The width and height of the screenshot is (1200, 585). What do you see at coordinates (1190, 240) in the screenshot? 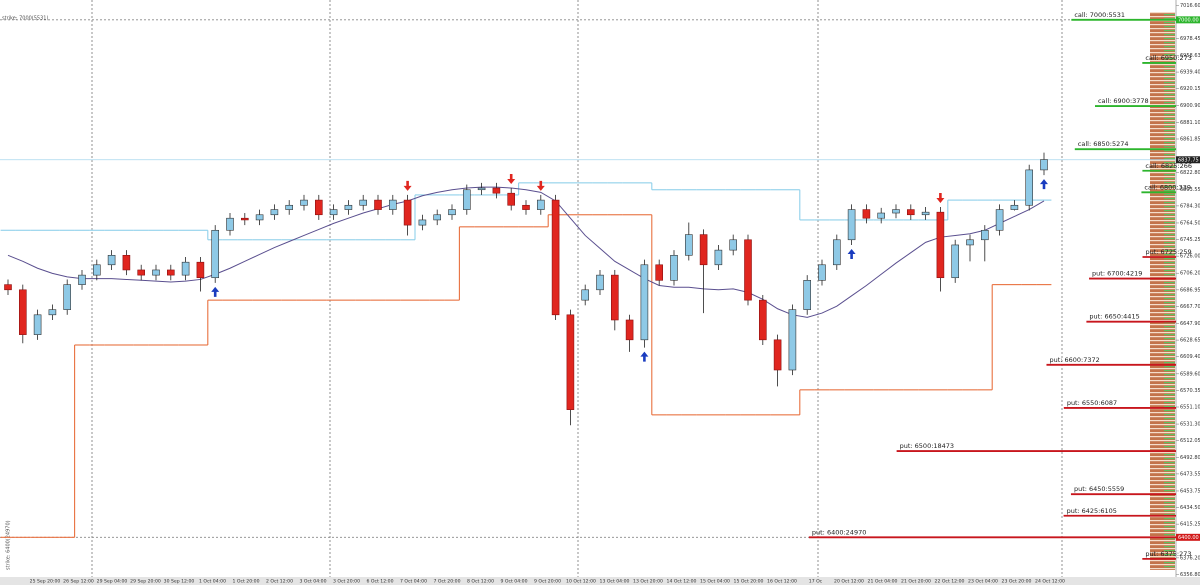
I see `y-tick-label: 6745.25` at bounding box center [1190, 240].